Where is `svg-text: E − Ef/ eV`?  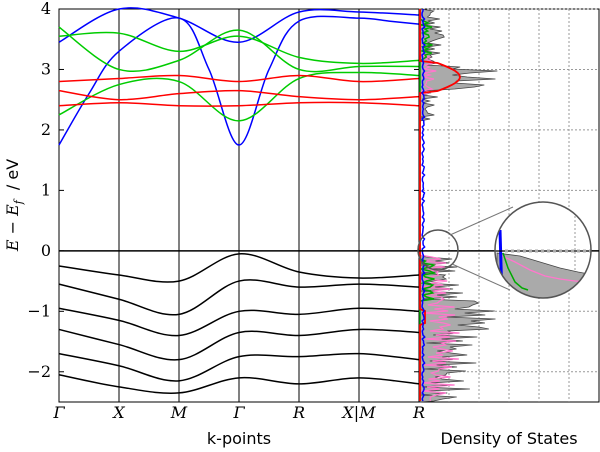
svg-text: E − Ef/ eV is located at coordinates (14, 205).